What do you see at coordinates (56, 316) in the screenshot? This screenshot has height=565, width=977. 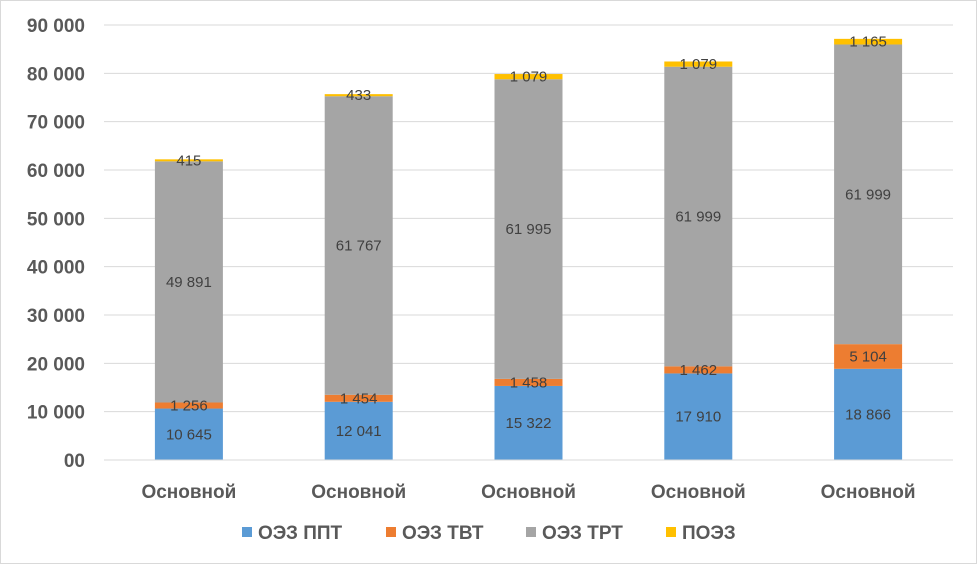 I see `y-tick-label: 30 000` at bounding box center [56, 316].